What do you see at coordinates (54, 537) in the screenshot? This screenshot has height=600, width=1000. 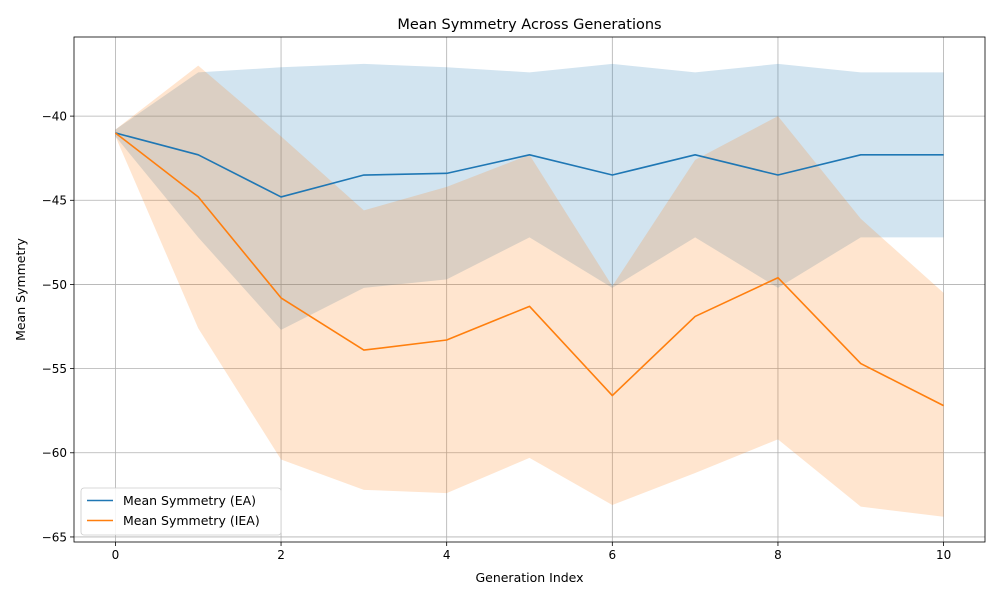 I see `y-tick-label: −65` at bounding box center [54, 537].